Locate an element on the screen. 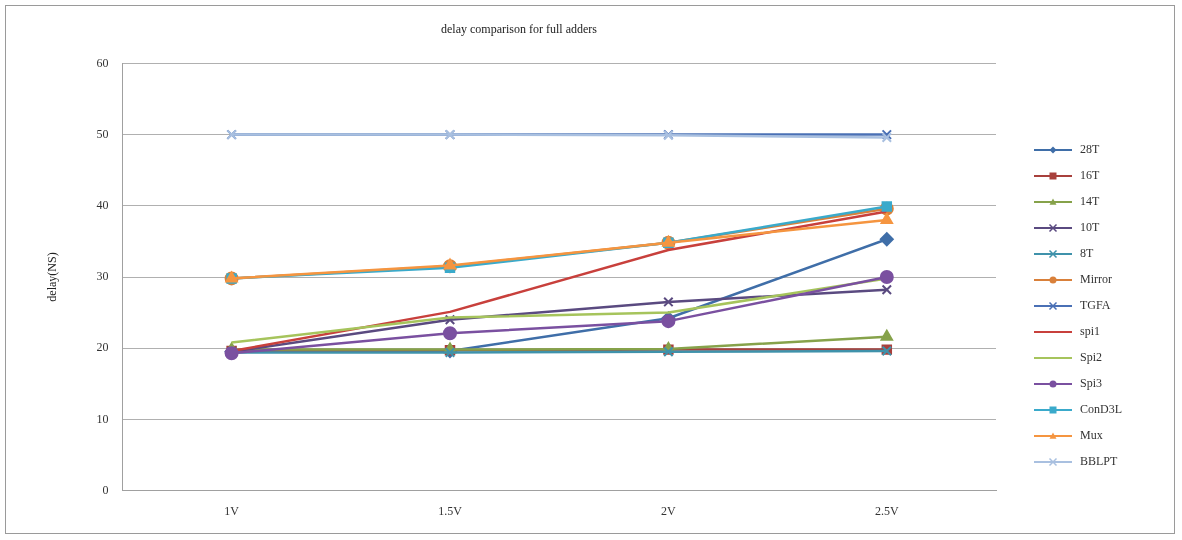 This screenshot has height=540, width=1182. legend-label: 28T is located at coordinates (1090, 149).